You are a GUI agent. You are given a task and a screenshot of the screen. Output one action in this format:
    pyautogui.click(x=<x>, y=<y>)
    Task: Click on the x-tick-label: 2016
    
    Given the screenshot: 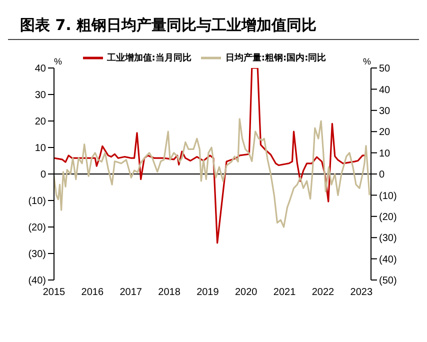 What is the action you would take?
    pyautogui.click(x=92, y=292)
    